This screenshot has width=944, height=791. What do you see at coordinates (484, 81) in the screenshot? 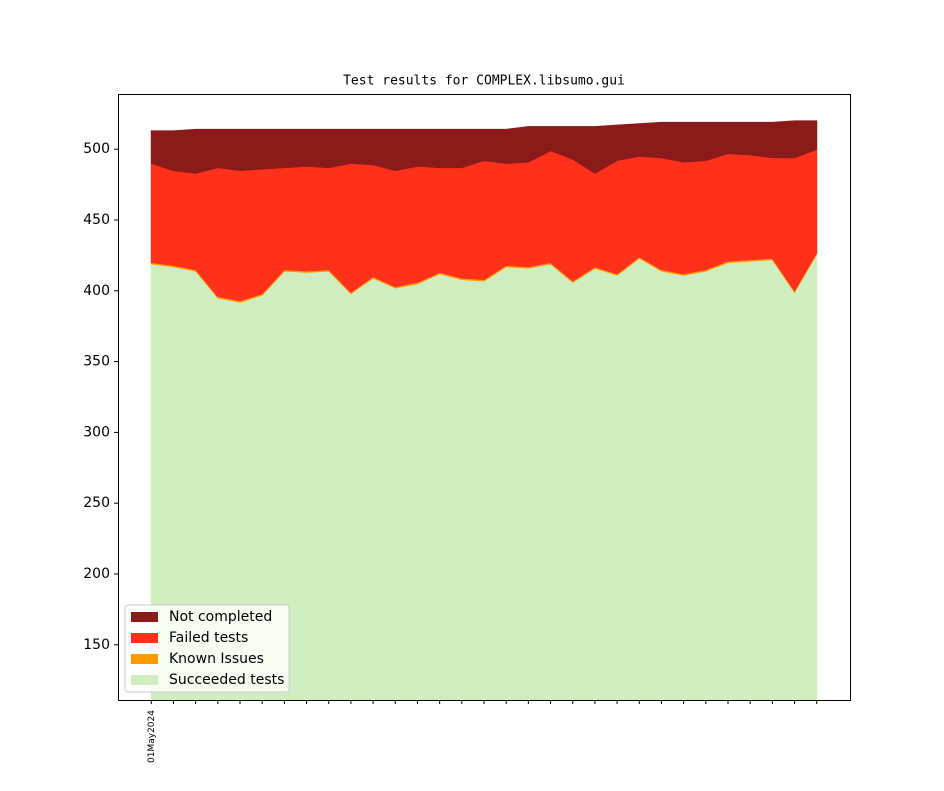
I see `chart-title: Test results for COMPLEX.libsumo.gui` at bounding box center [484, 81].